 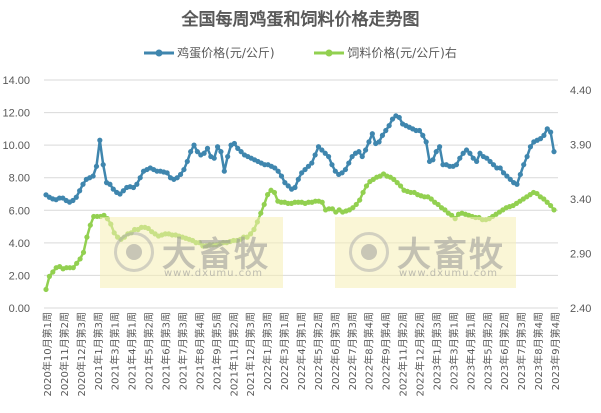 What do you see at coordinates (300, 52) in the screenshot?
I see `chart-legend: 鸡蛋价格(元/公斤) 饲料价格(元/公斤)右` at bounding box center [300, 52].